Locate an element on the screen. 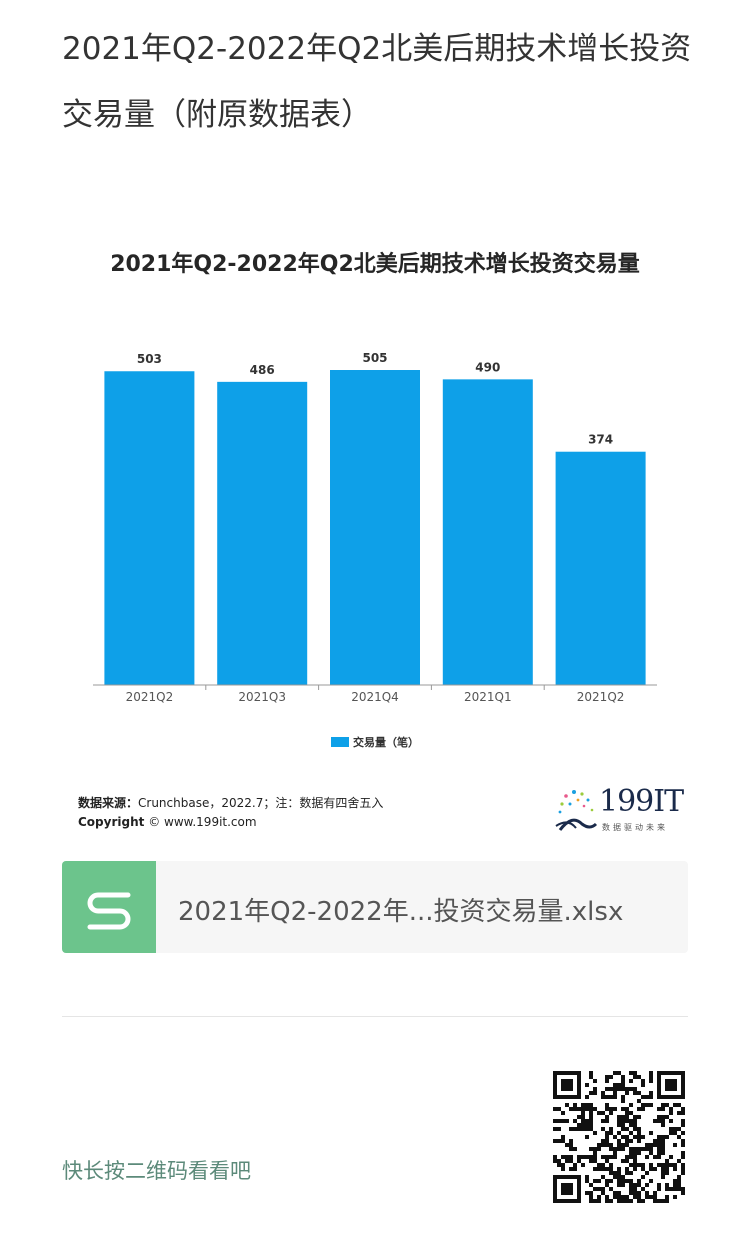 The image size is (750, 1257). x-tick-label-1: 2021Q2 is located at coordinates (150, 697).